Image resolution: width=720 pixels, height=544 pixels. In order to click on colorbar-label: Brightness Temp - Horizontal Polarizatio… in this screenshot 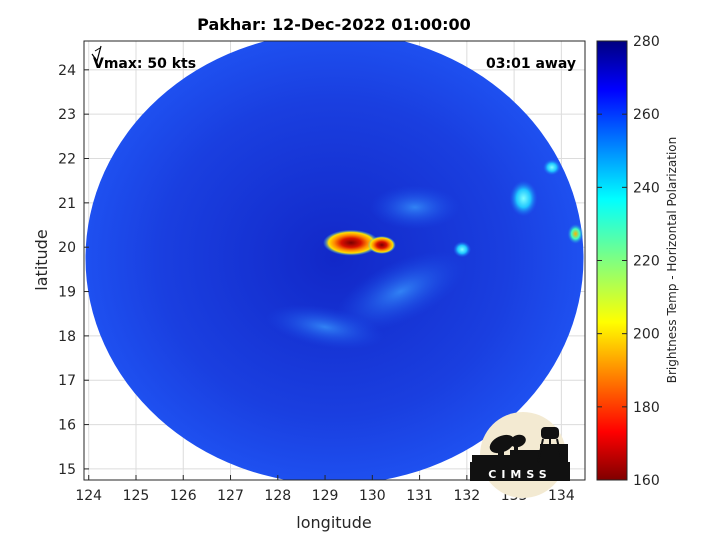, I will do `click(672, 260)`.